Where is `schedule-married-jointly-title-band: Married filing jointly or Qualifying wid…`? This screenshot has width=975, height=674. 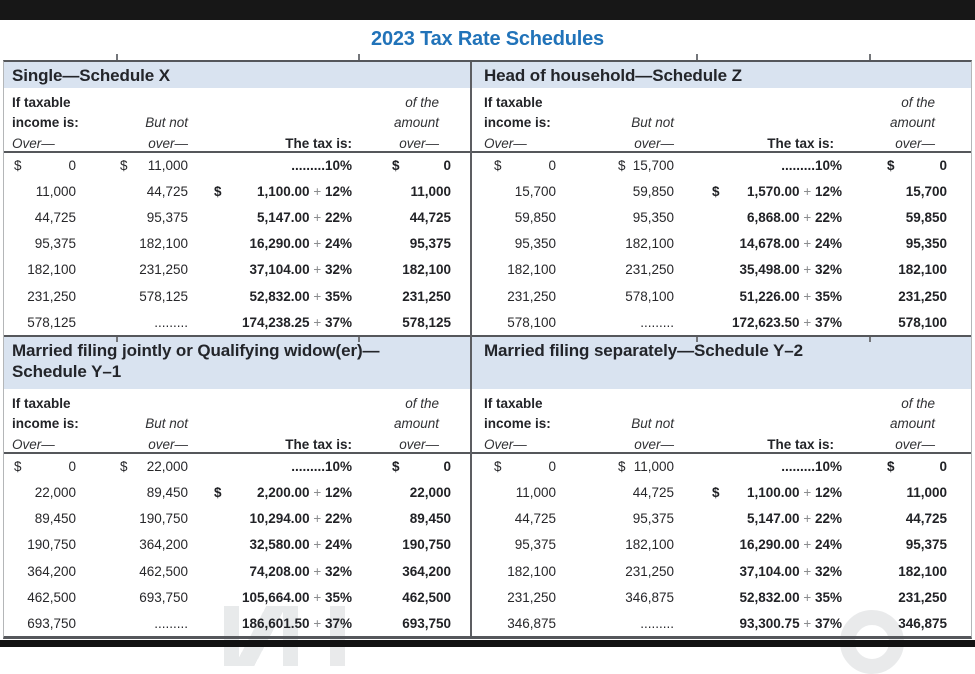 schedule-married-jointly-title-band: Married filing jointly or Qualifying wid… is located at coordinates (237, 363).